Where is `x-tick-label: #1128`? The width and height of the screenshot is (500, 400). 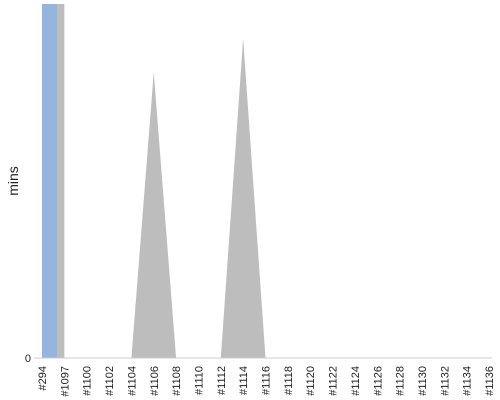
x-tick-label: #1128 is located at coordinates (401, 381).